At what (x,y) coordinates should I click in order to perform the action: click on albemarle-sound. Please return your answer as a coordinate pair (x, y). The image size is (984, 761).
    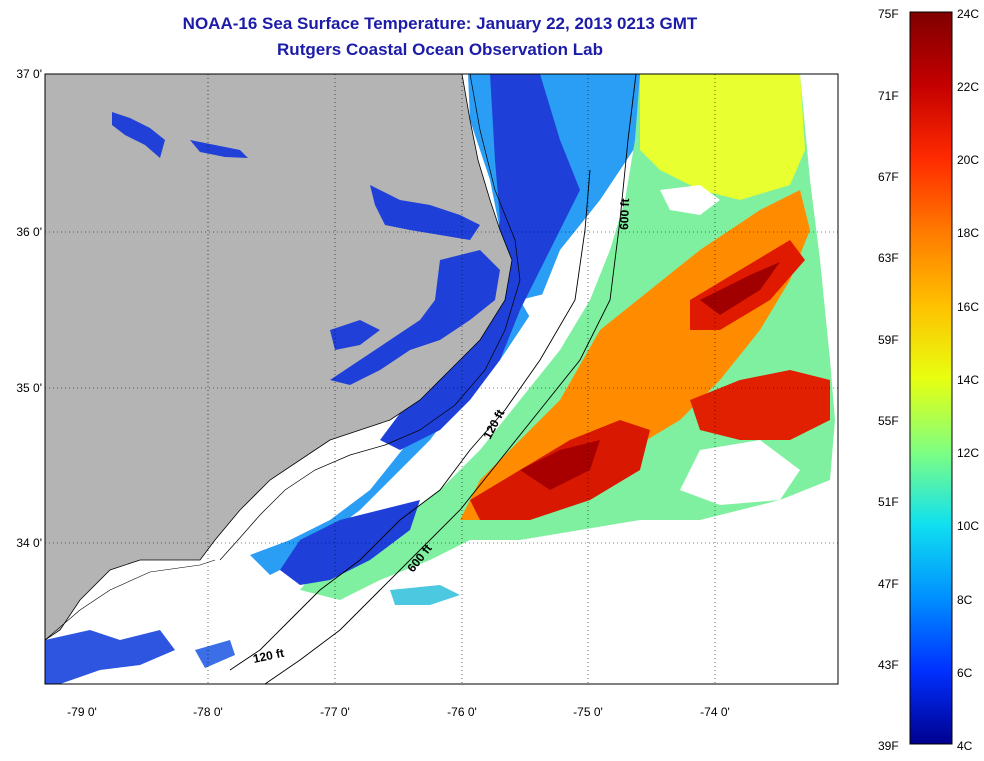
    Looking at the image, I should click on (425, 212).